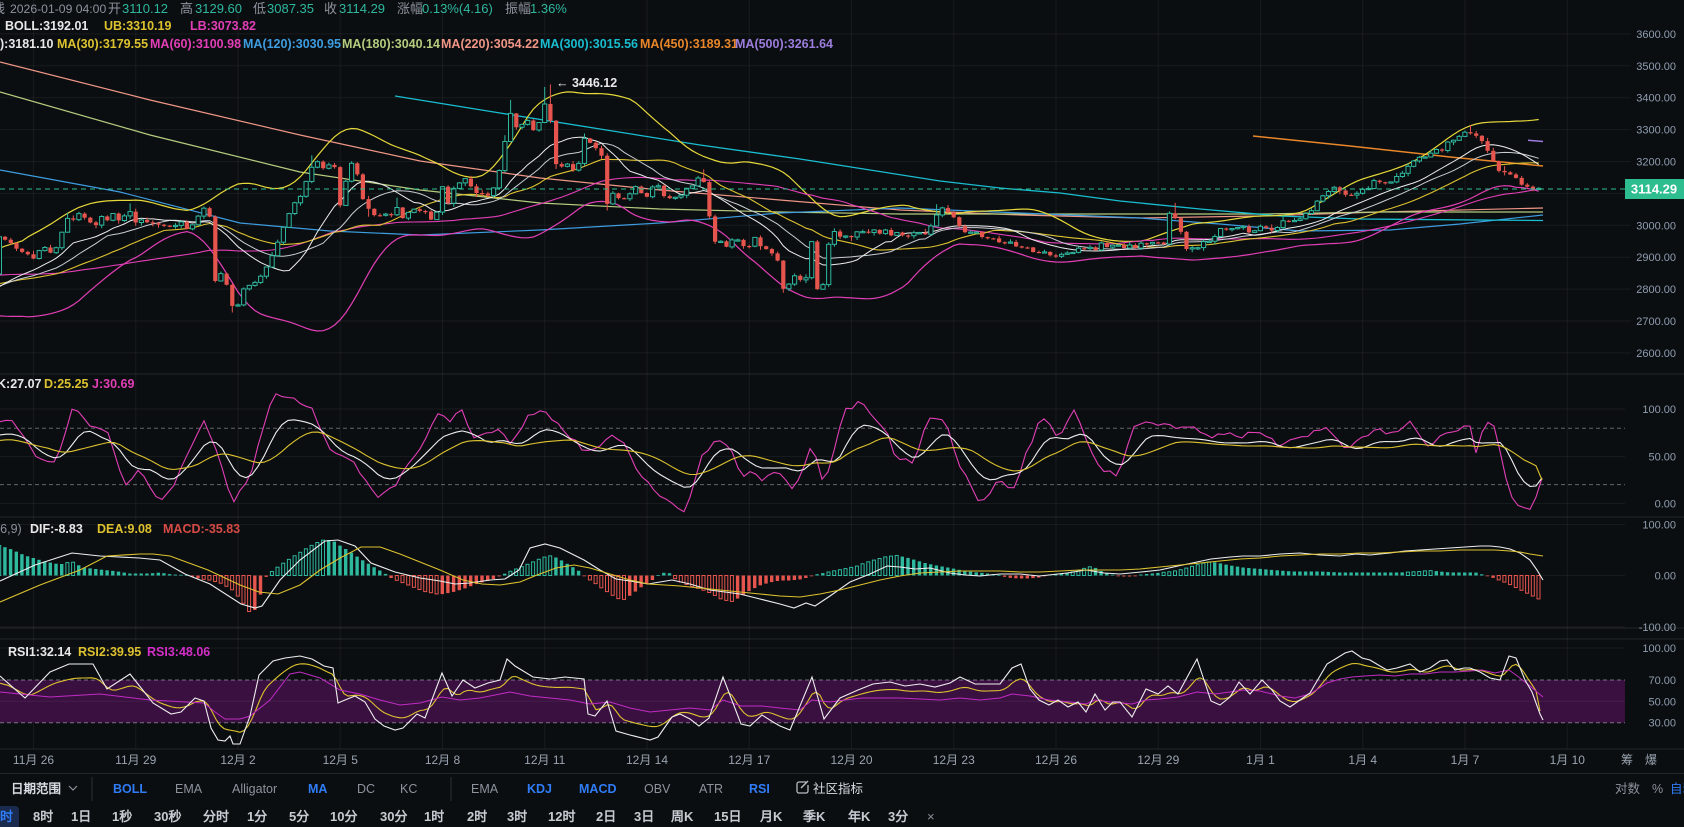  I want to click on svg-text: 3129.60, so click(218, 8).